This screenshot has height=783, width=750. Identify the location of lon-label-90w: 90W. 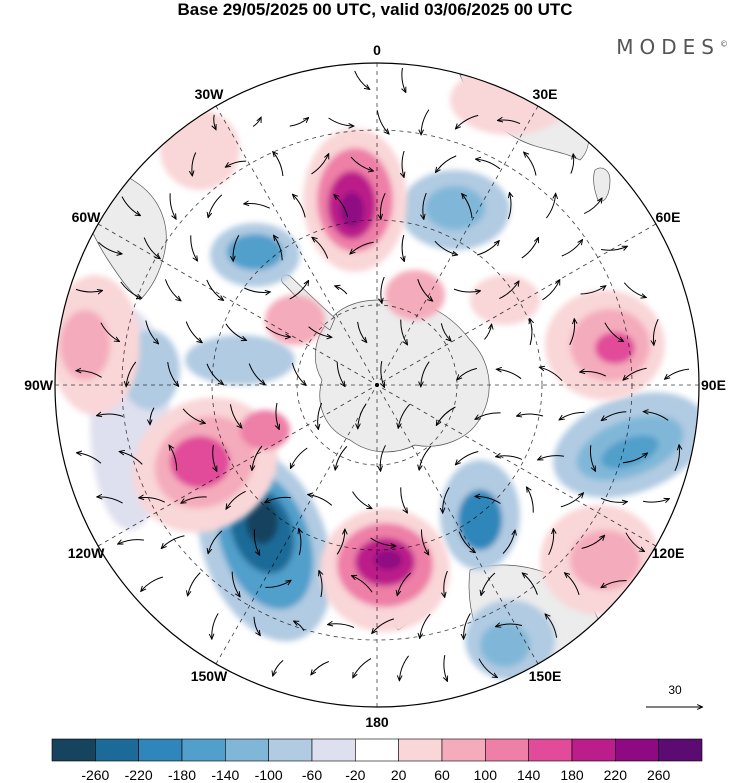
(39, 385).